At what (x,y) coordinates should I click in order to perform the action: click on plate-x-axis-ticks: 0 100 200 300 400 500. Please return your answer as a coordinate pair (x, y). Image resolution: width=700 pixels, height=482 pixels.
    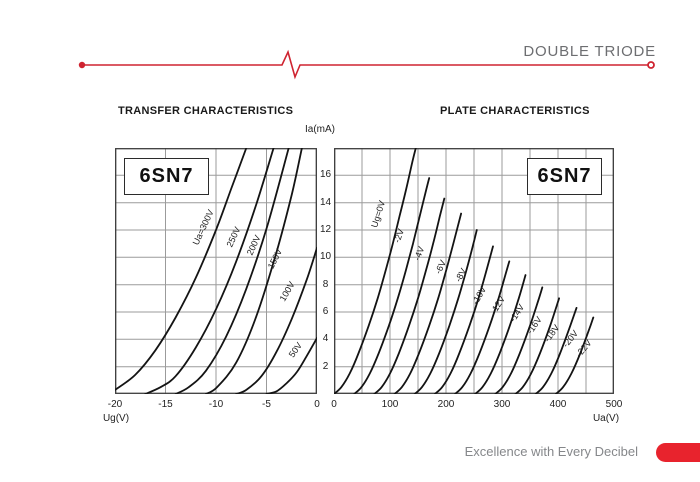
    Looking at the image, I should click on (476, 406).